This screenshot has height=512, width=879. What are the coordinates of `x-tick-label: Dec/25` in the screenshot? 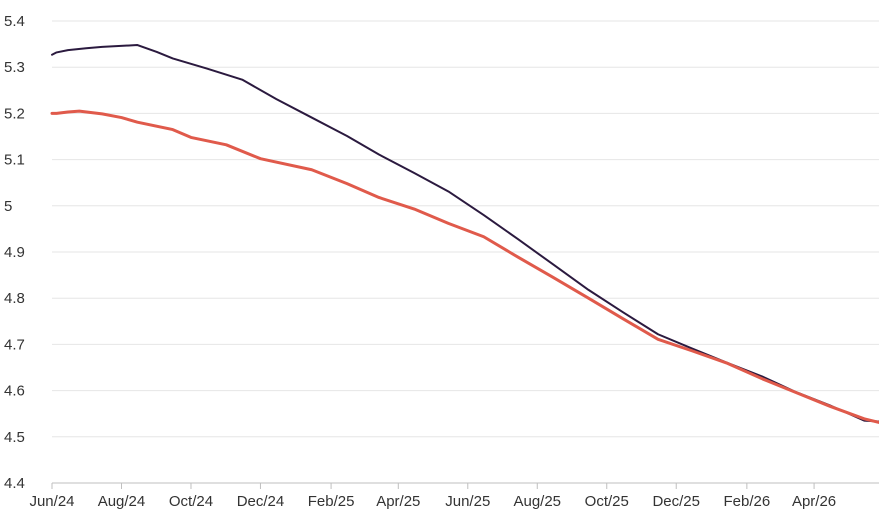 It's located at (676, 501).